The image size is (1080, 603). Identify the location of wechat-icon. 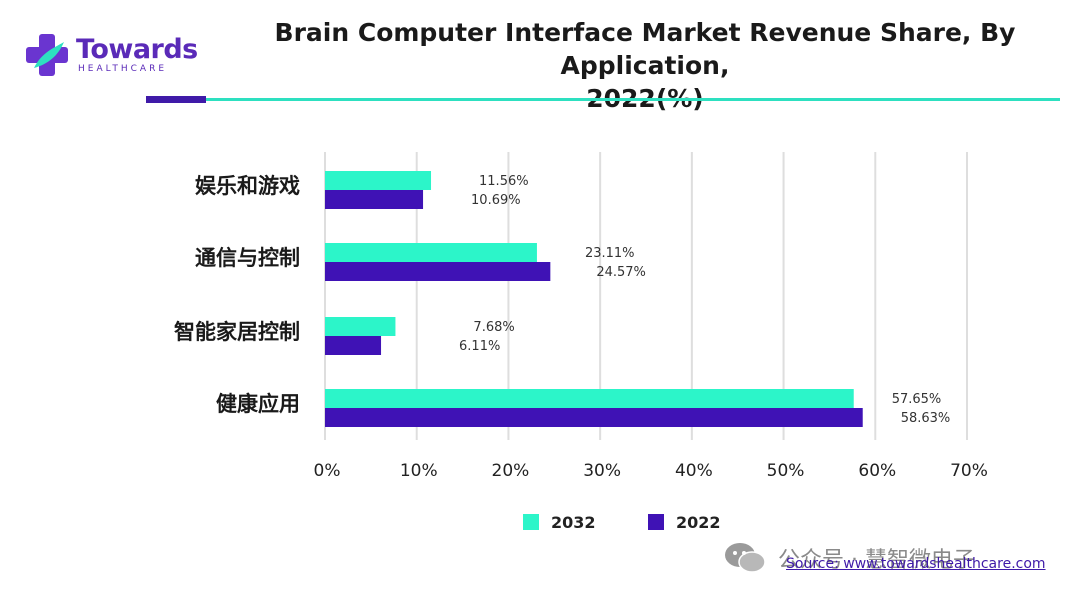
(745, 558).